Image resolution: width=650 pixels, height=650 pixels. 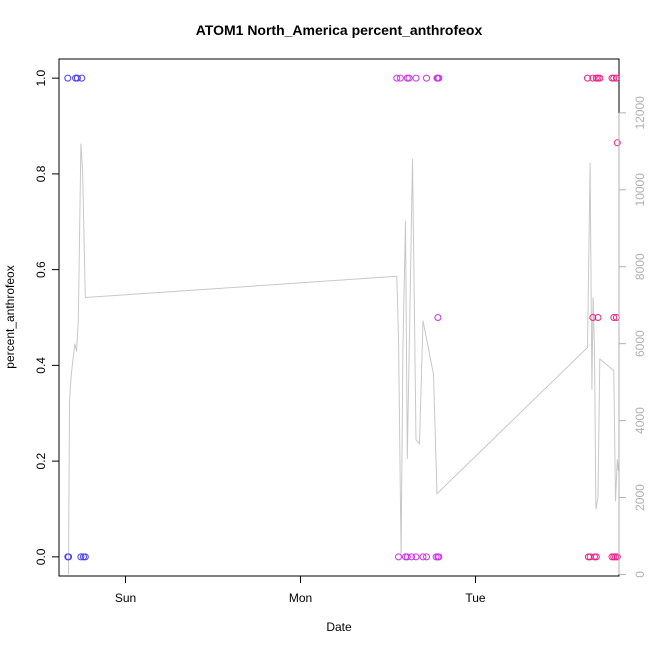 I want to click on x-tick-label: Tue, so click(x=475, y=598).